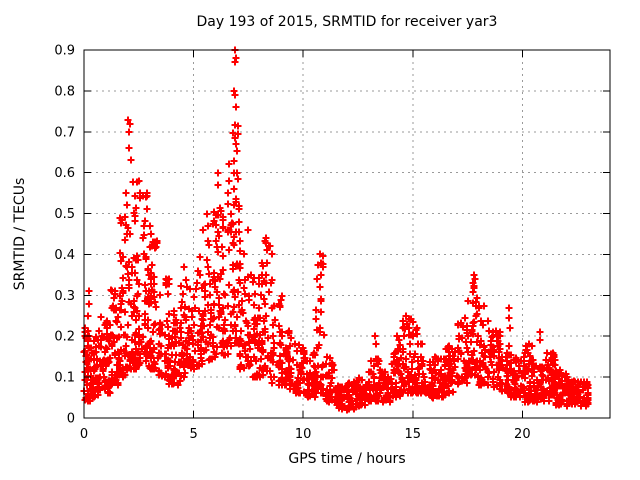 This screenshot has width=640, height=480. I want to click on x-tick-label: 15, so click(412, 434).